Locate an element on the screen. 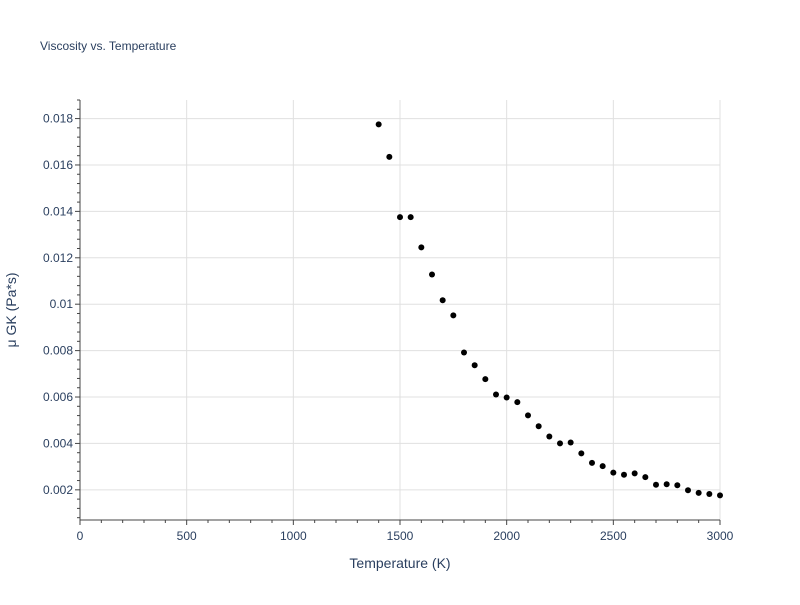  y-tick-label: 0.008 is located at coordinates (58, 351).